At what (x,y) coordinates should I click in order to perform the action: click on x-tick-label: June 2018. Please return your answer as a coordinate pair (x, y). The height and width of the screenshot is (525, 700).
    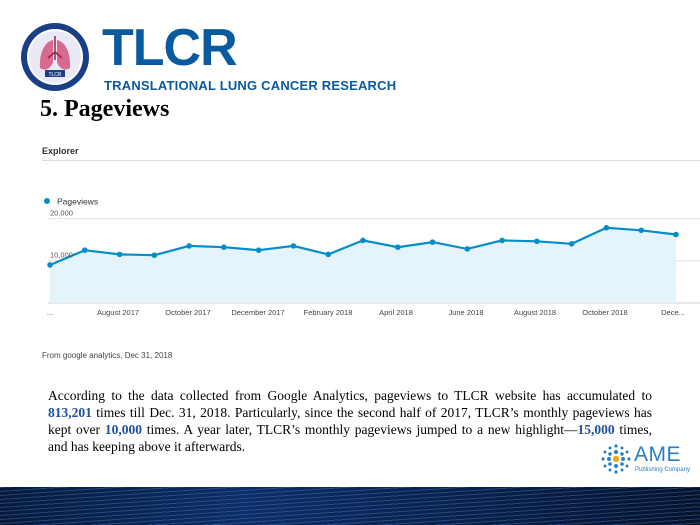
    Looking at the image, I should click on (465, 312).